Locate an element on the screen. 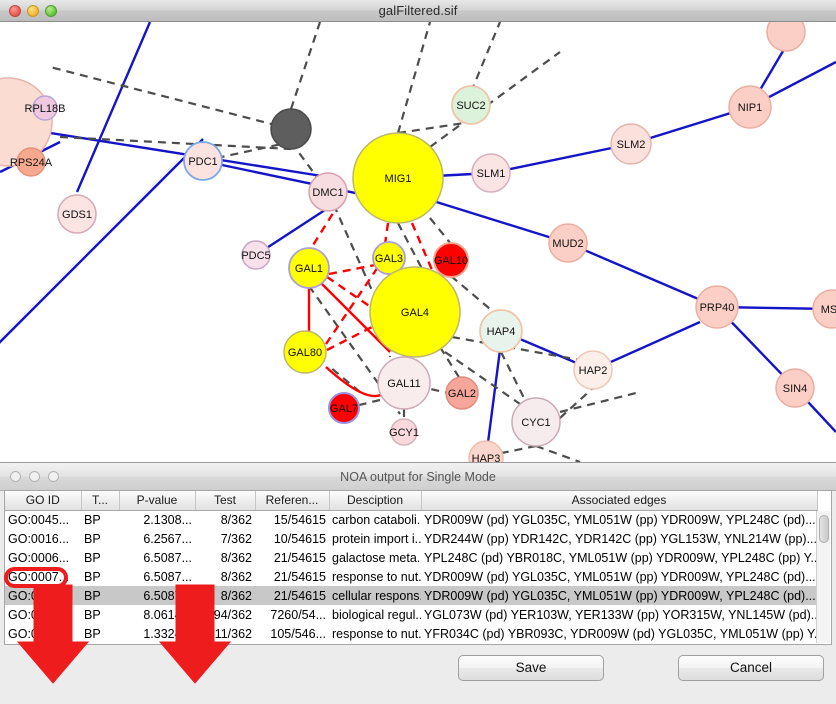 The height and width of the screenshot is (704, 836). column-header-description: Desciption is located at coordinates (375, 501).